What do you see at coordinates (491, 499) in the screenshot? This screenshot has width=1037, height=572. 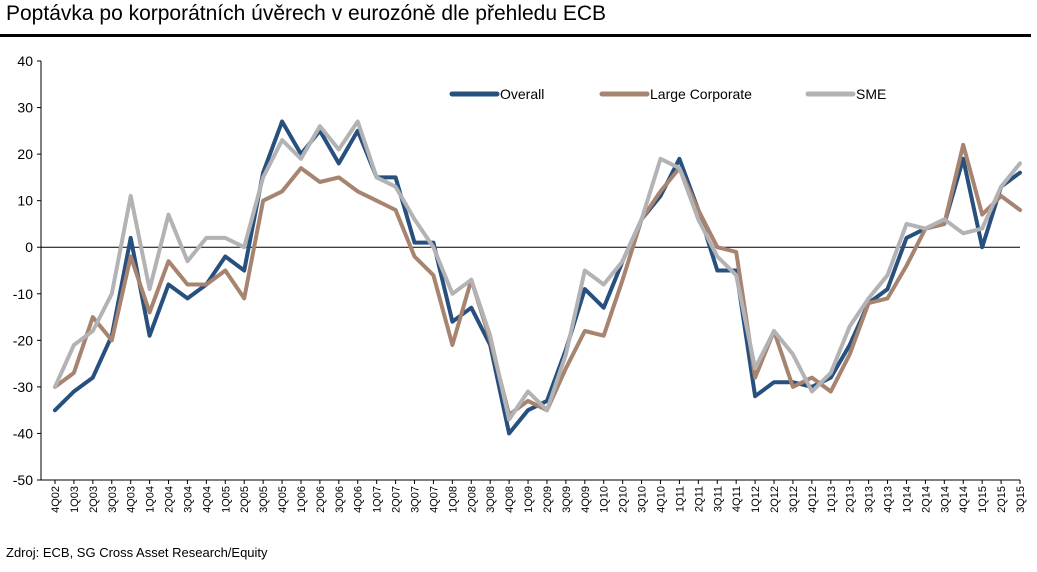 I see `x-tick-label: 3Q08` at bounding box center [491, 499].